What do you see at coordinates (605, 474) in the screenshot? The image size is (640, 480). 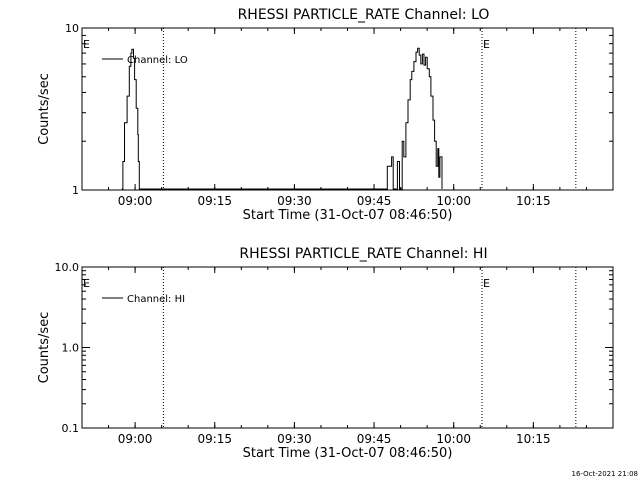 I see `footer-timestamp: 16-Oct-2021 21:08` at bounding box center [605, 474].